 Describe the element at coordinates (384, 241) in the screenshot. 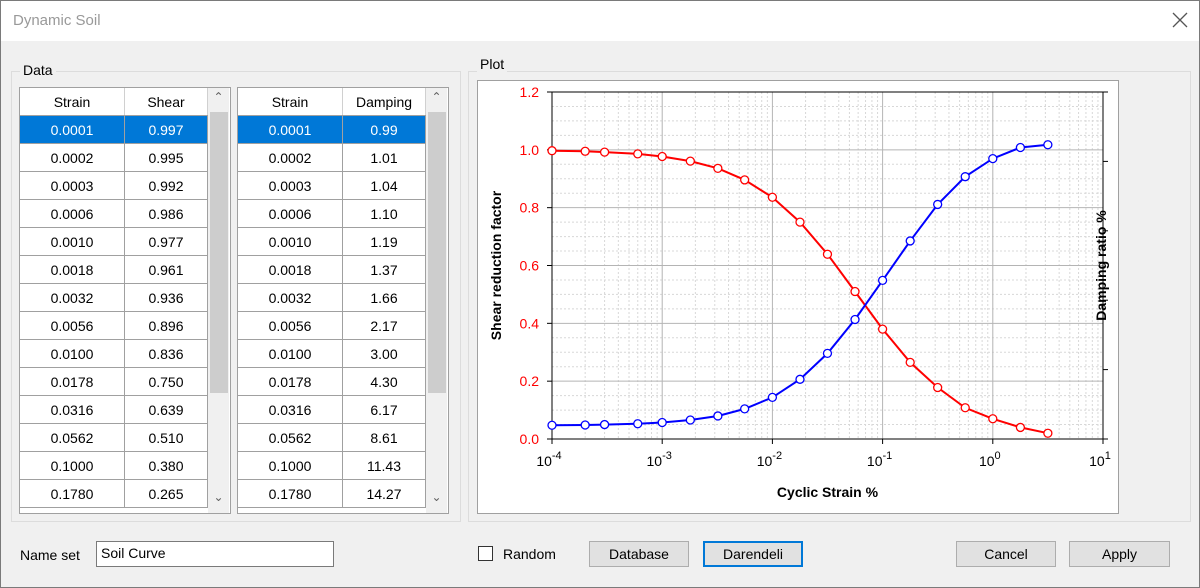

I see `table-cell: 1.19` at that location.